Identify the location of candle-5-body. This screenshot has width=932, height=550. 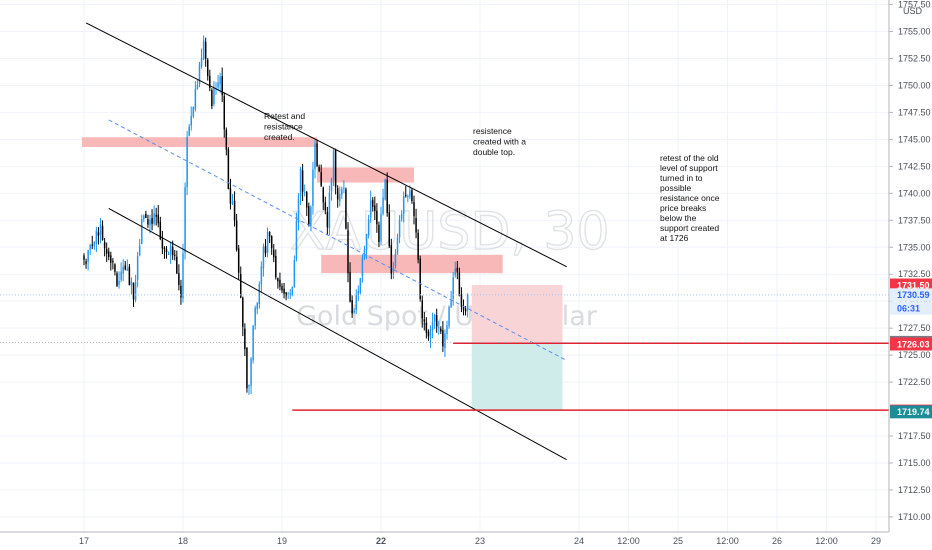
(94, 244).